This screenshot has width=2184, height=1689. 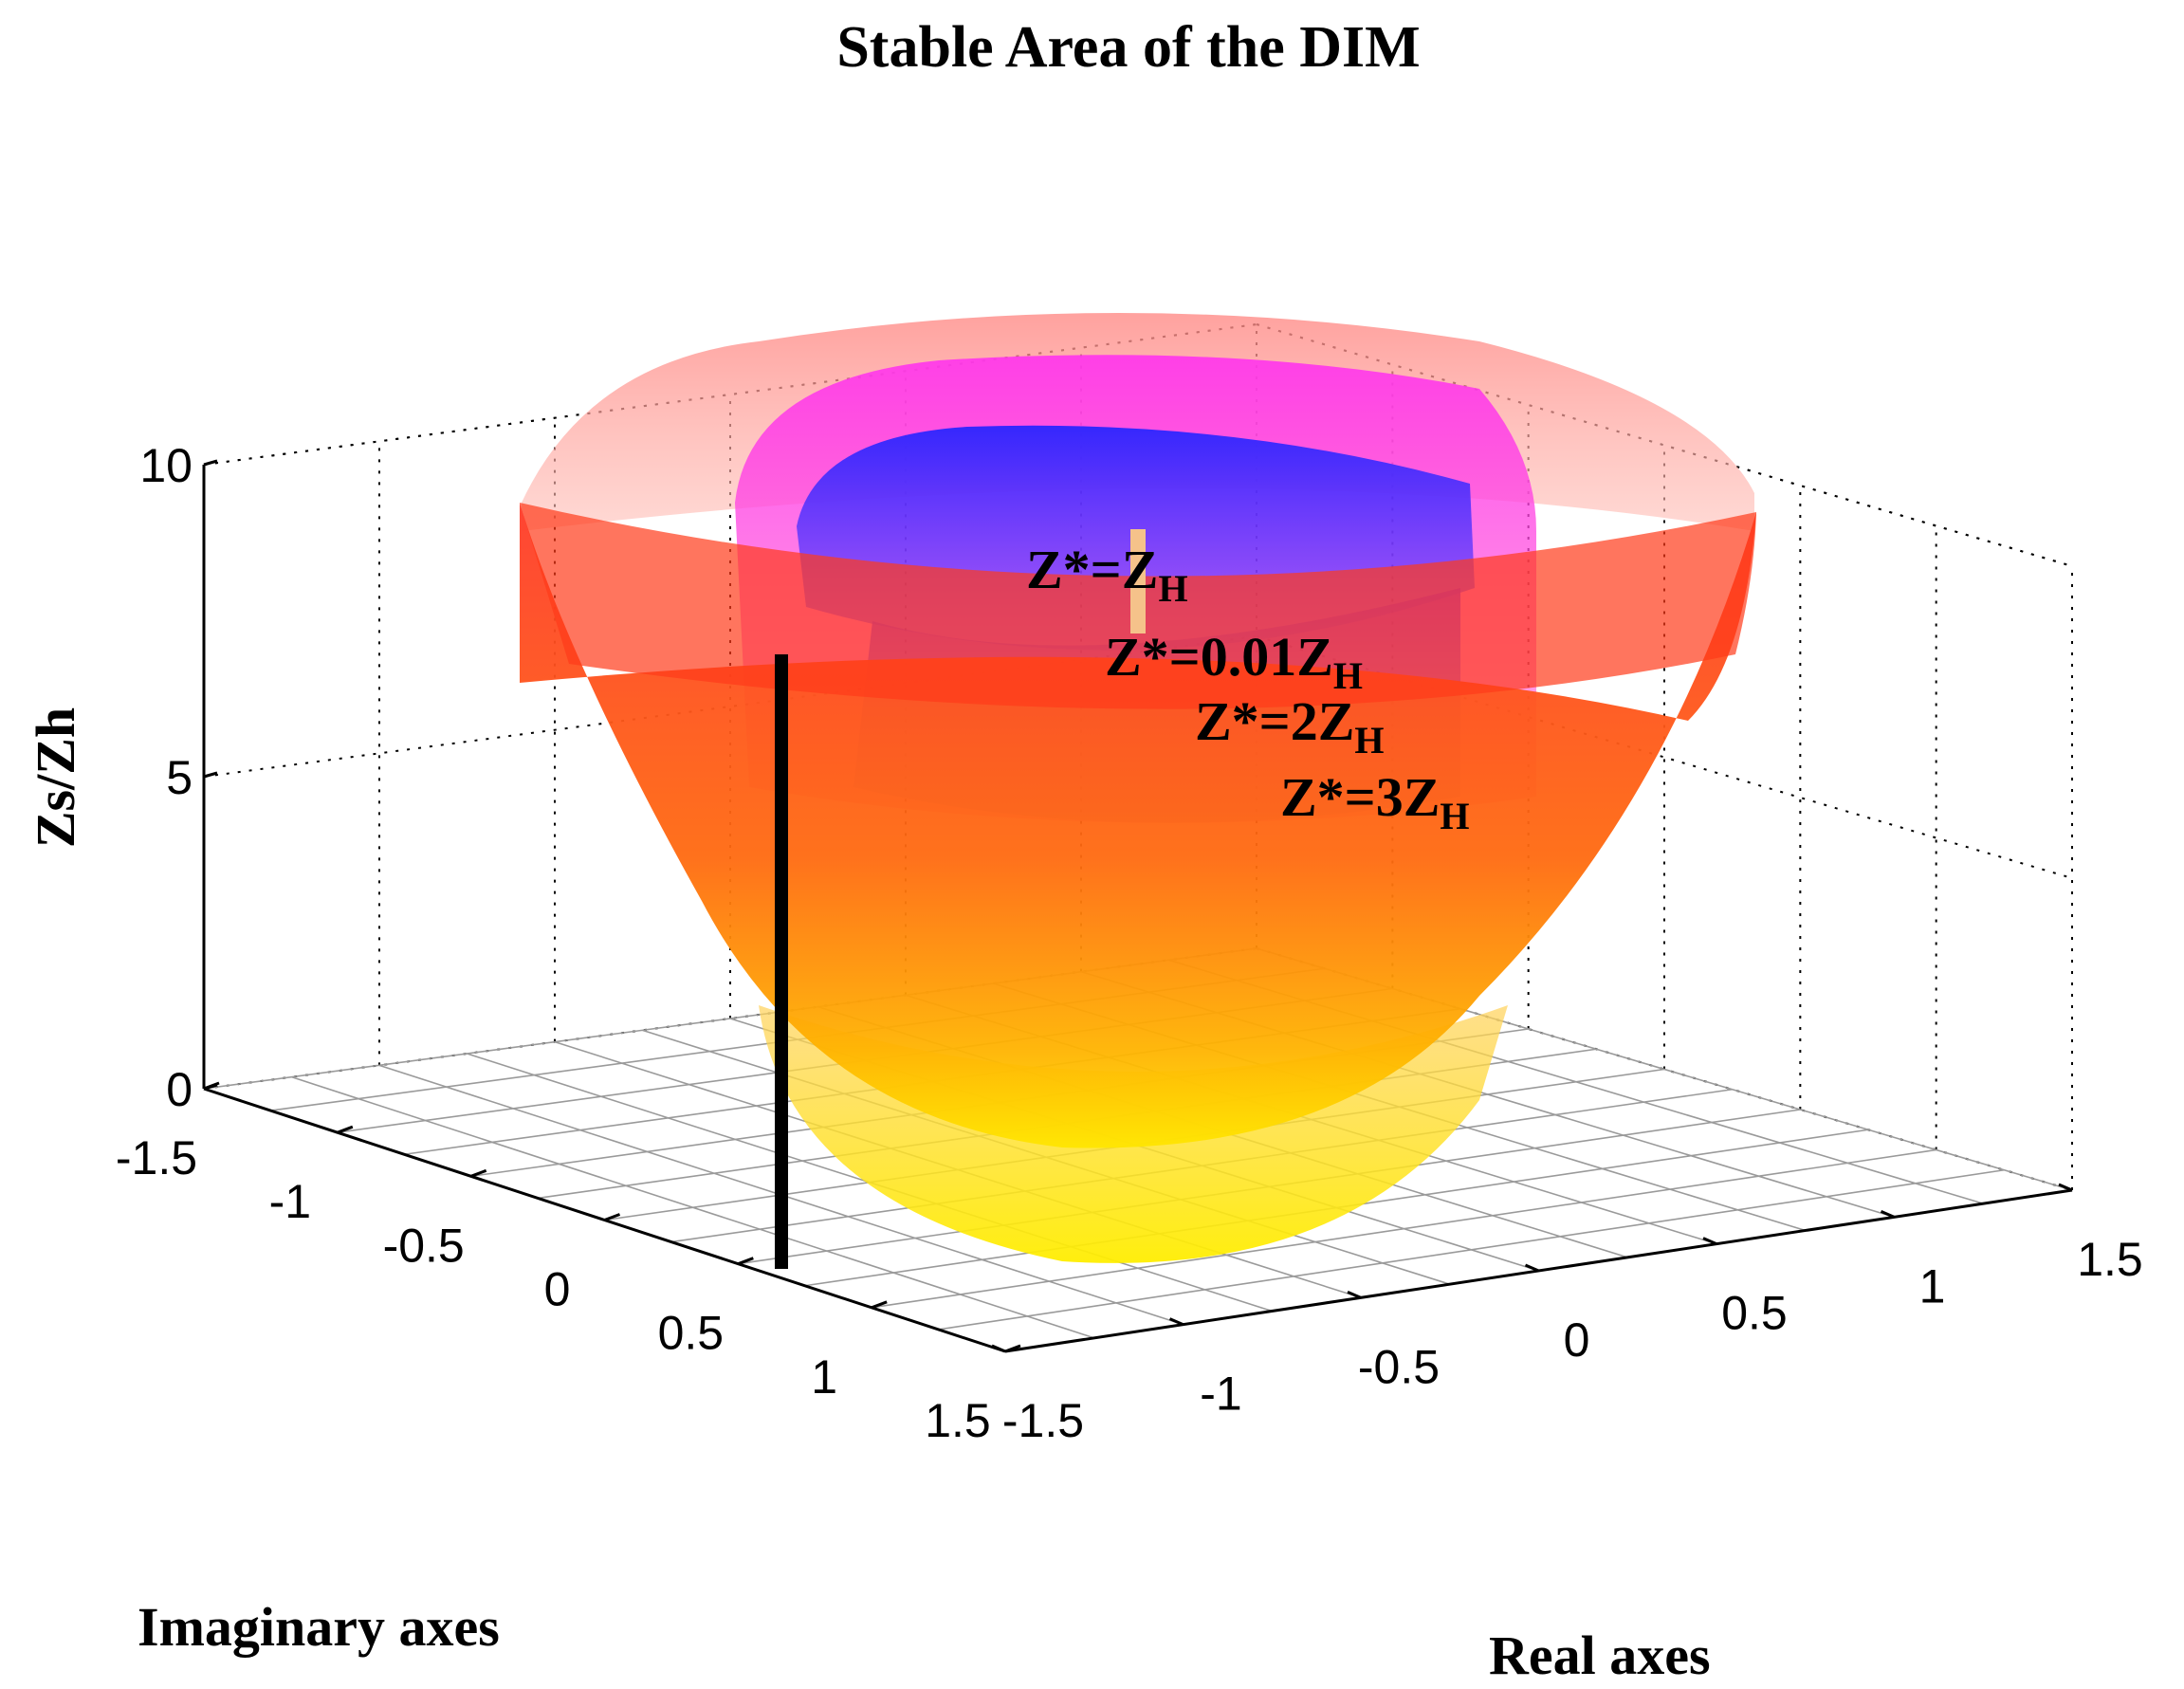 What do you see at coordinates (166, 465) in the screenshot?
I see `z-tick-label: 10` at bounding box center [166, 465].